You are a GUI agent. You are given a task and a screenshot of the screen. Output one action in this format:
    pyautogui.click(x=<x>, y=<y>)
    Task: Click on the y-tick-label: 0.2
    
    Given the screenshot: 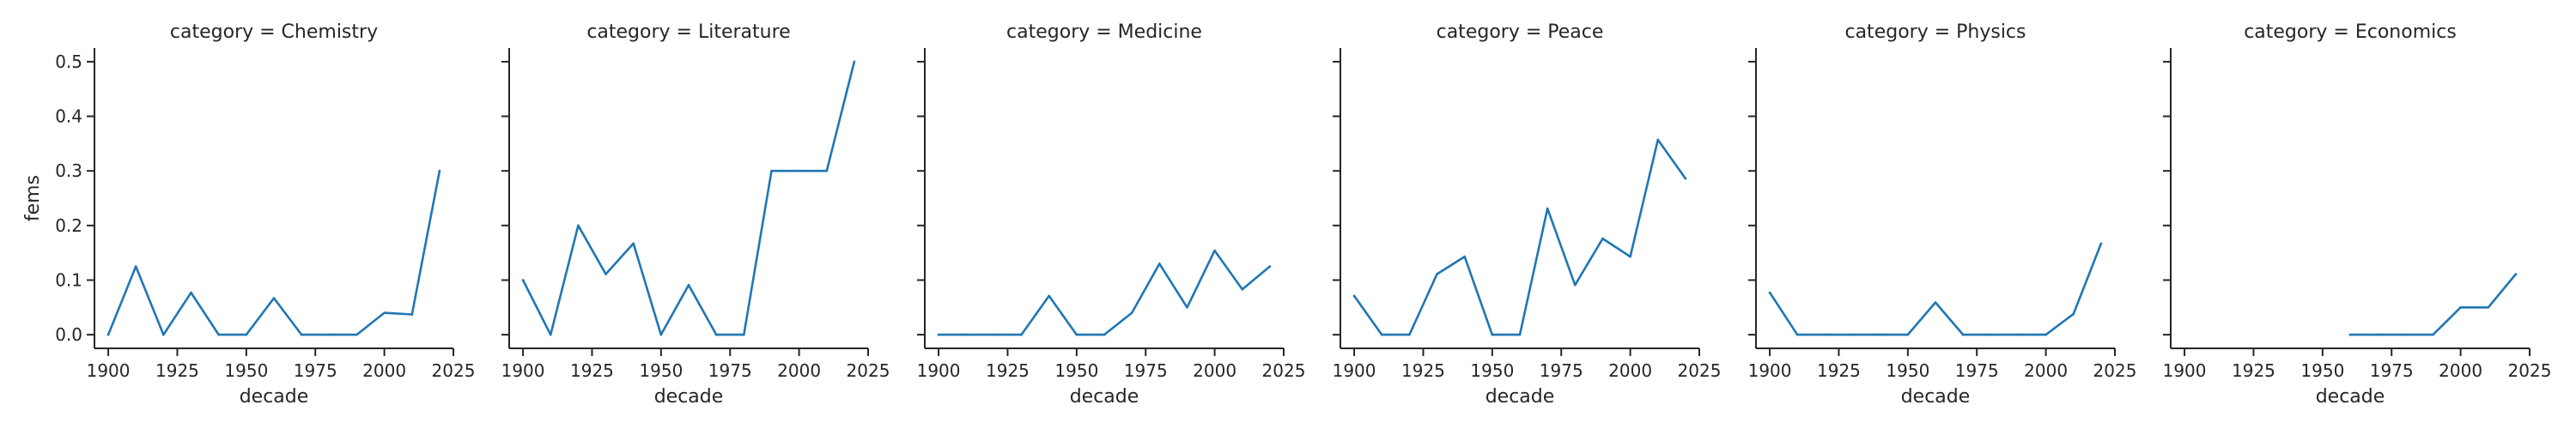 What is the action you would take?
    pyautogui.click(x=69, y=225)
    